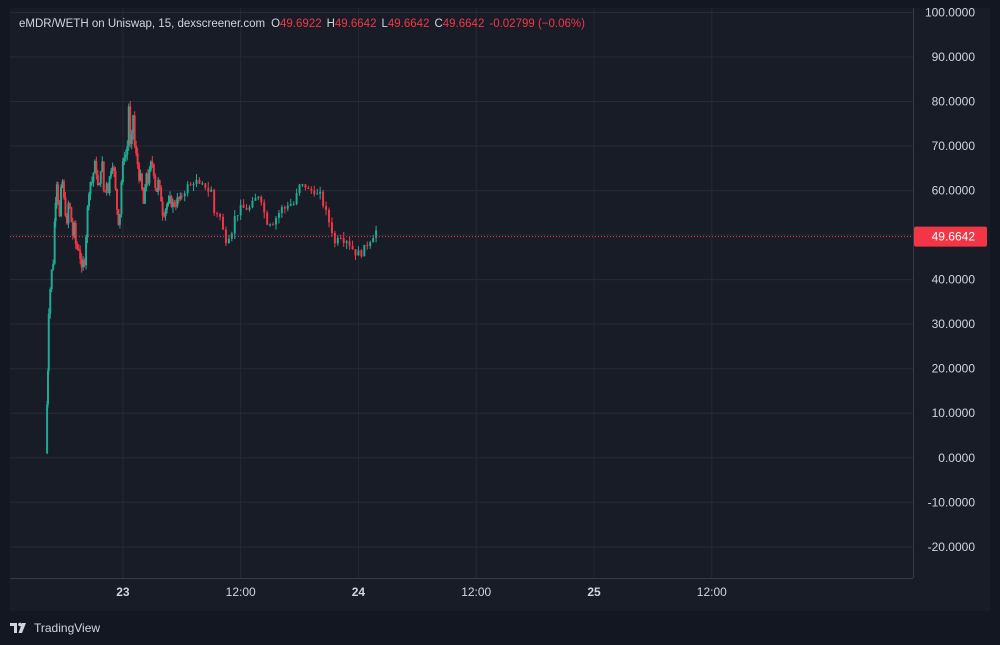 The width and height of the screenshot is (1000, 645). I want to click on y-tick-label: -20.0000, so click(952, 547).